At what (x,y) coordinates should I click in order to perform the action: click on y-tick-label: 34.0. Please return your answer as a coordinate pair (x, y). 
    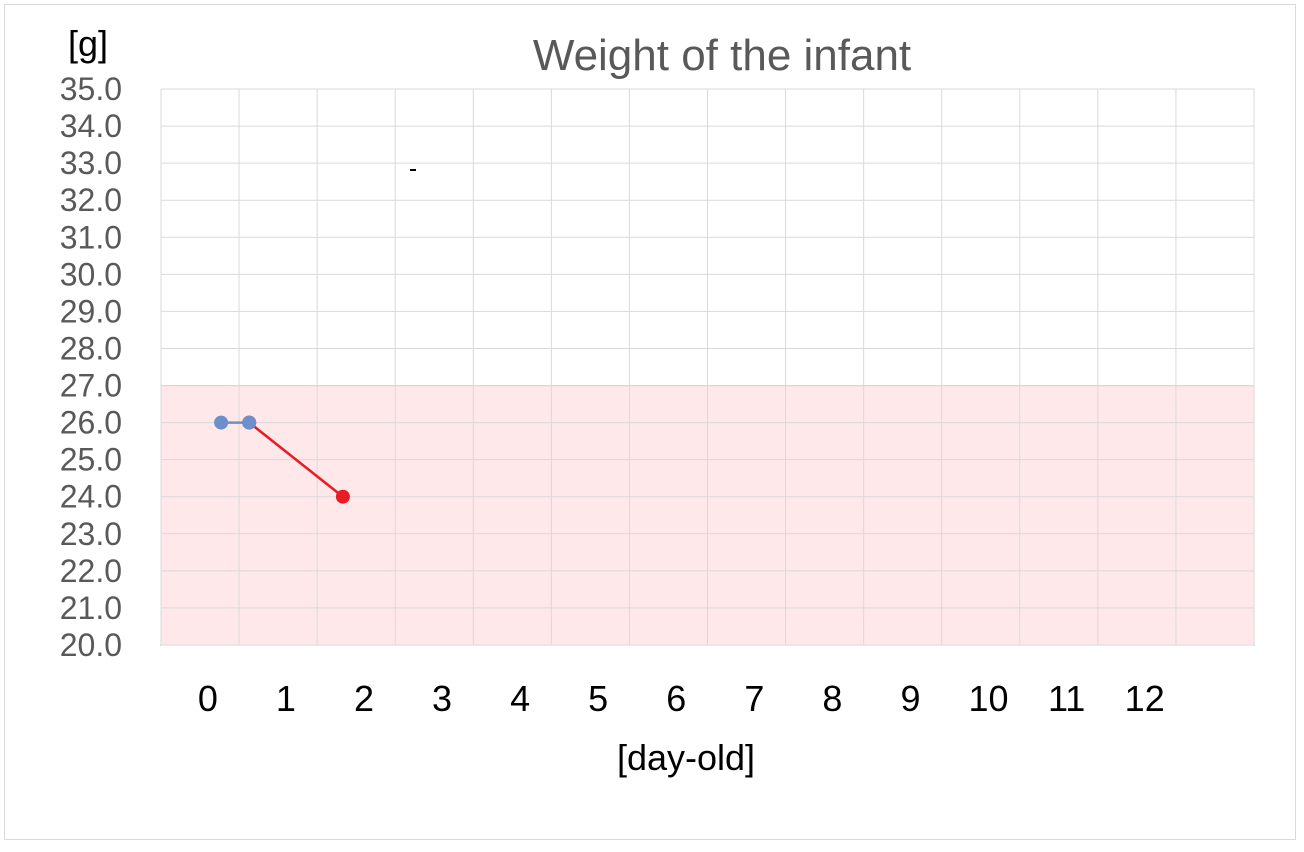
    Looking at the image, I should click on (91, 126).